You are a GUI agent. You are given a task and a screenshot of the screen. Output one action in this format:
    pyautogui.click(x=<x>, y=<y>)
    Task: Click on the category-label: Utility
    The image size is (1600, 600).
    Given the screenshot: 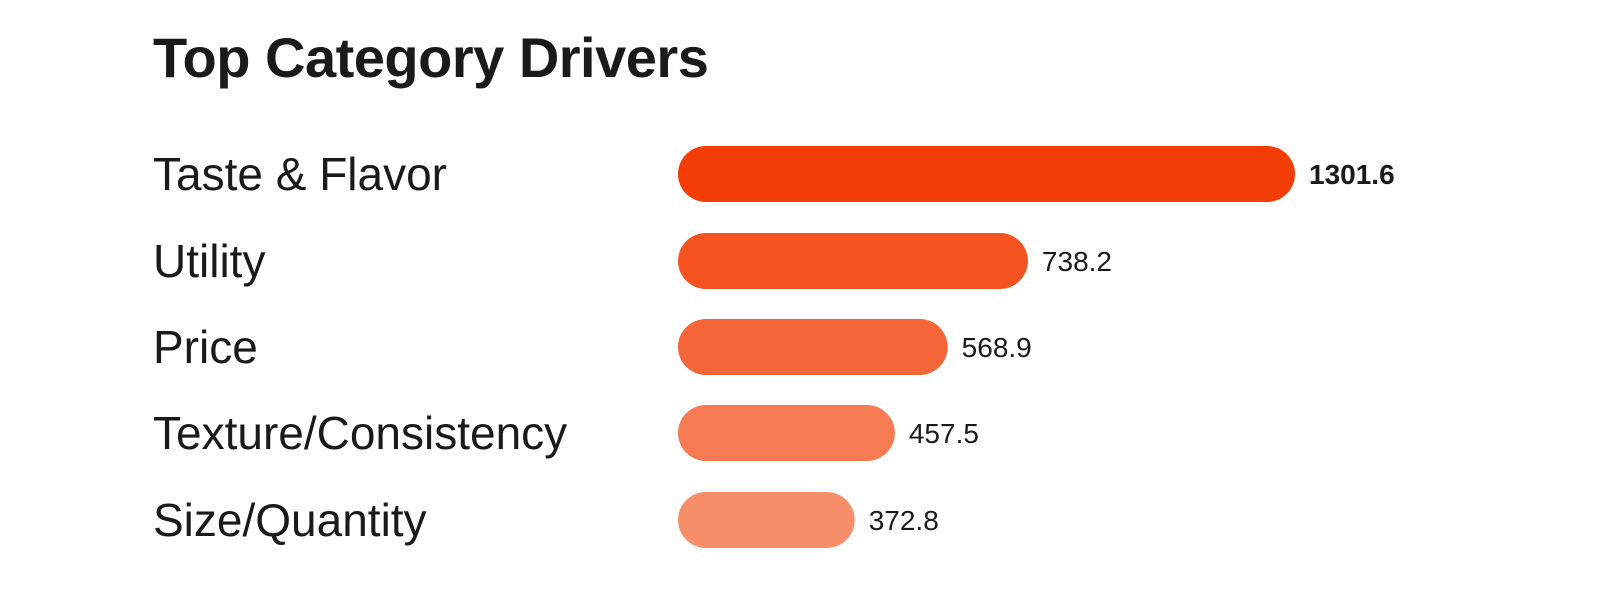 What is the action you would take?
    pyautogui.click(x=209, y=261)
    